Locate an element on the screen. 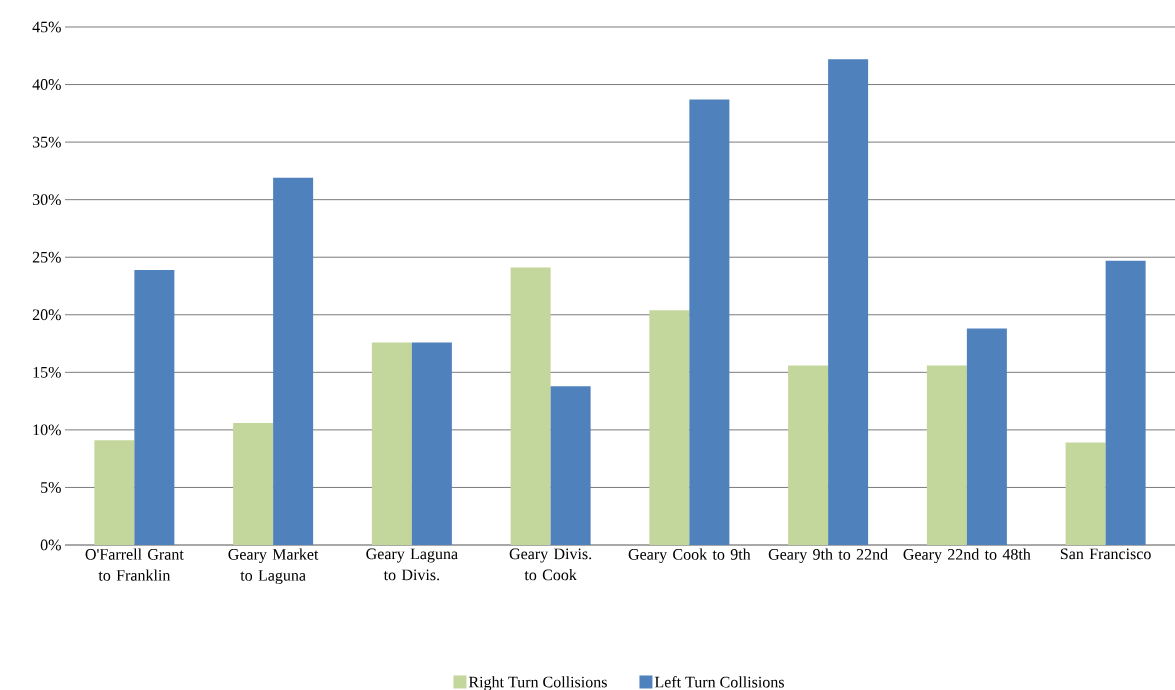  y-tick-label: 0% is located at coordinates (50, 545).